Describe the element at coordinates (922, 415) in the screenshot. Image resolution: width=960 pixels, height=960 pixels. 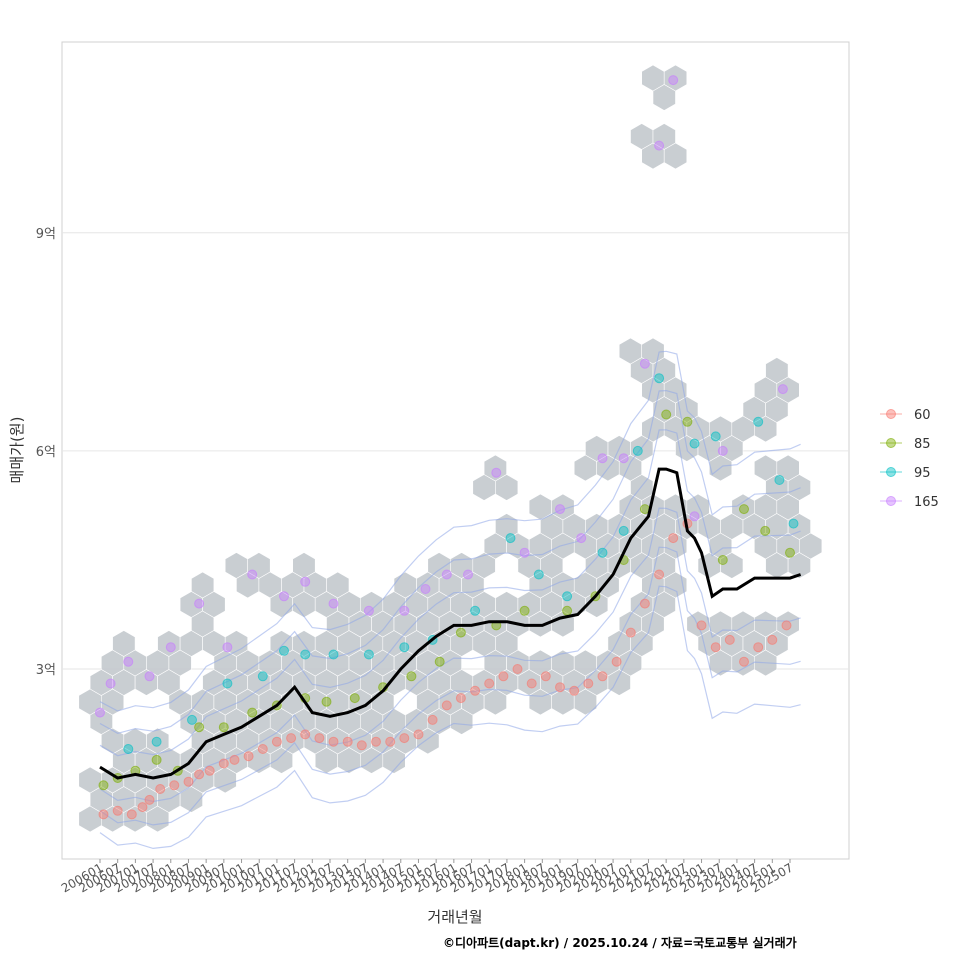
I see `legend-label: 60` at that location.